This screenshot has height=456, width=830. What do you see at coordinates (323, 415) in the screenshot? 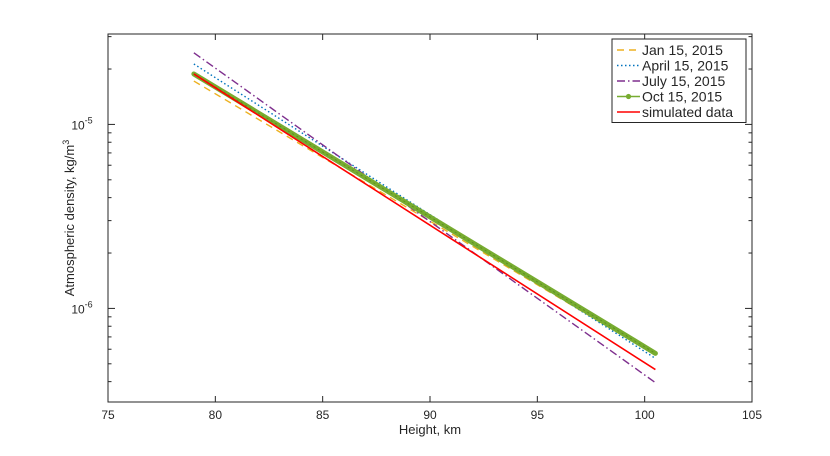
I see `x-tick-label: 85` at bounding box center [323, 415].